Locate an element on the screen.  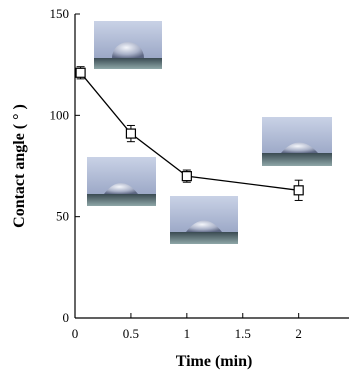
x-axis-label: Time (min) is located at coordinates (214, 361).